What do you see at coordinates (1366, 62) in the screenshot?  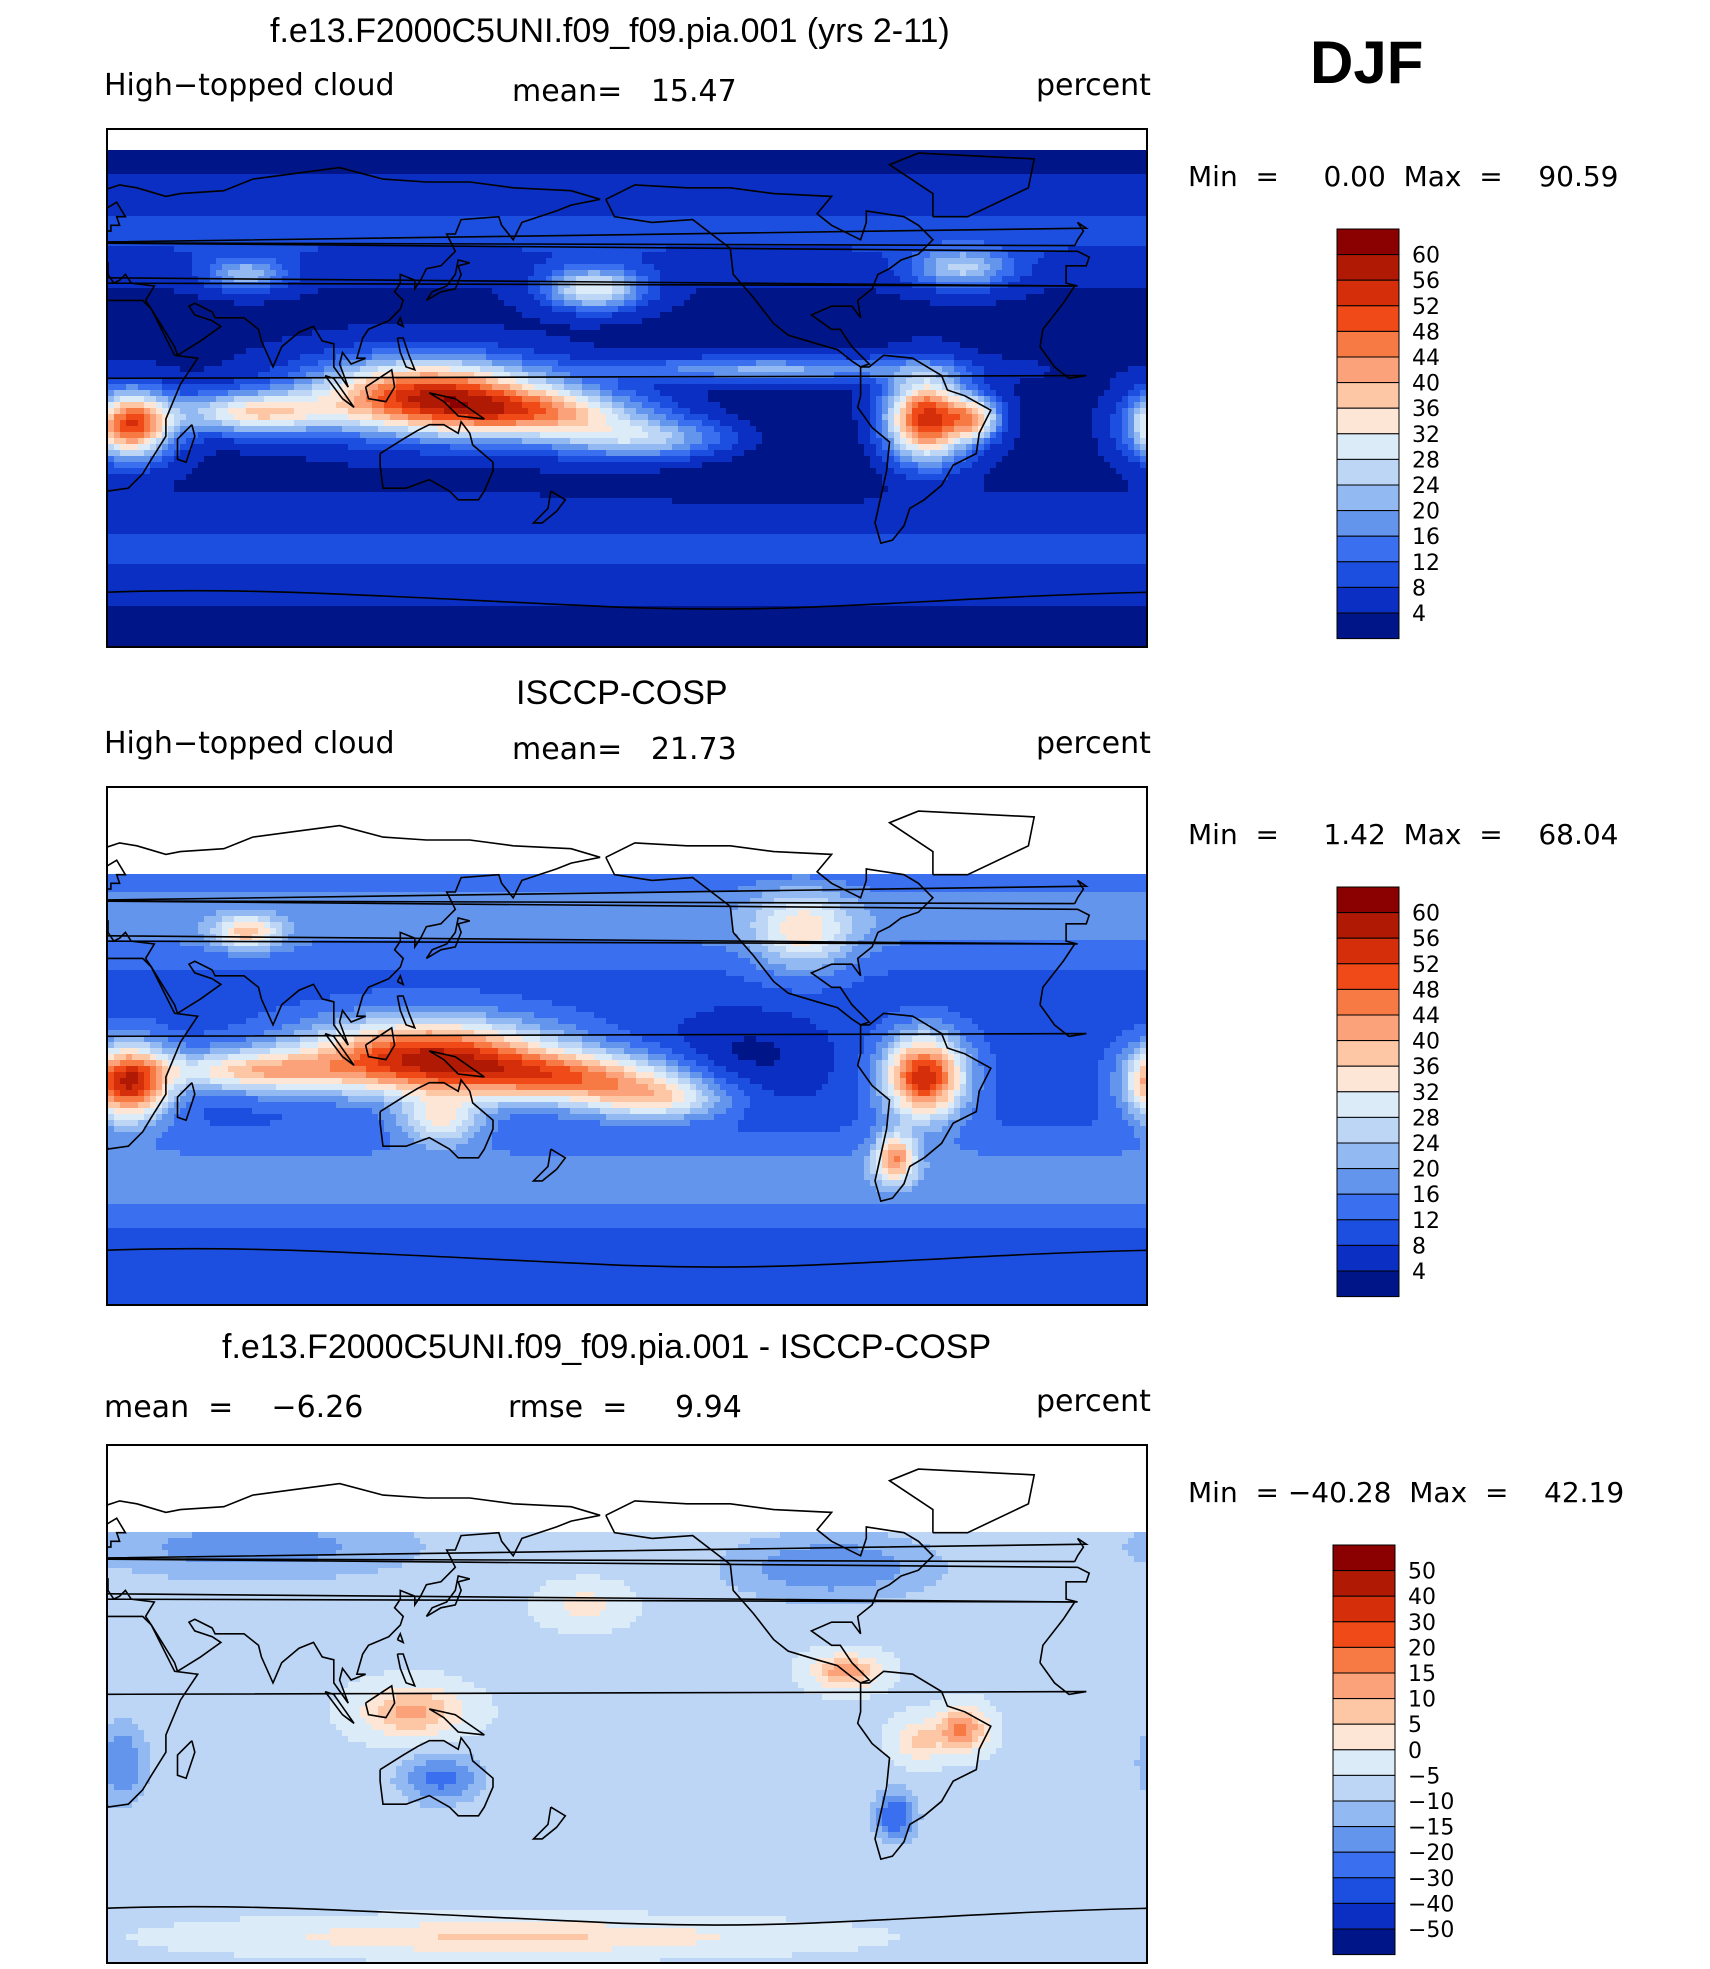 I see `season-label: DJF` at bounding box center [1366, 62].